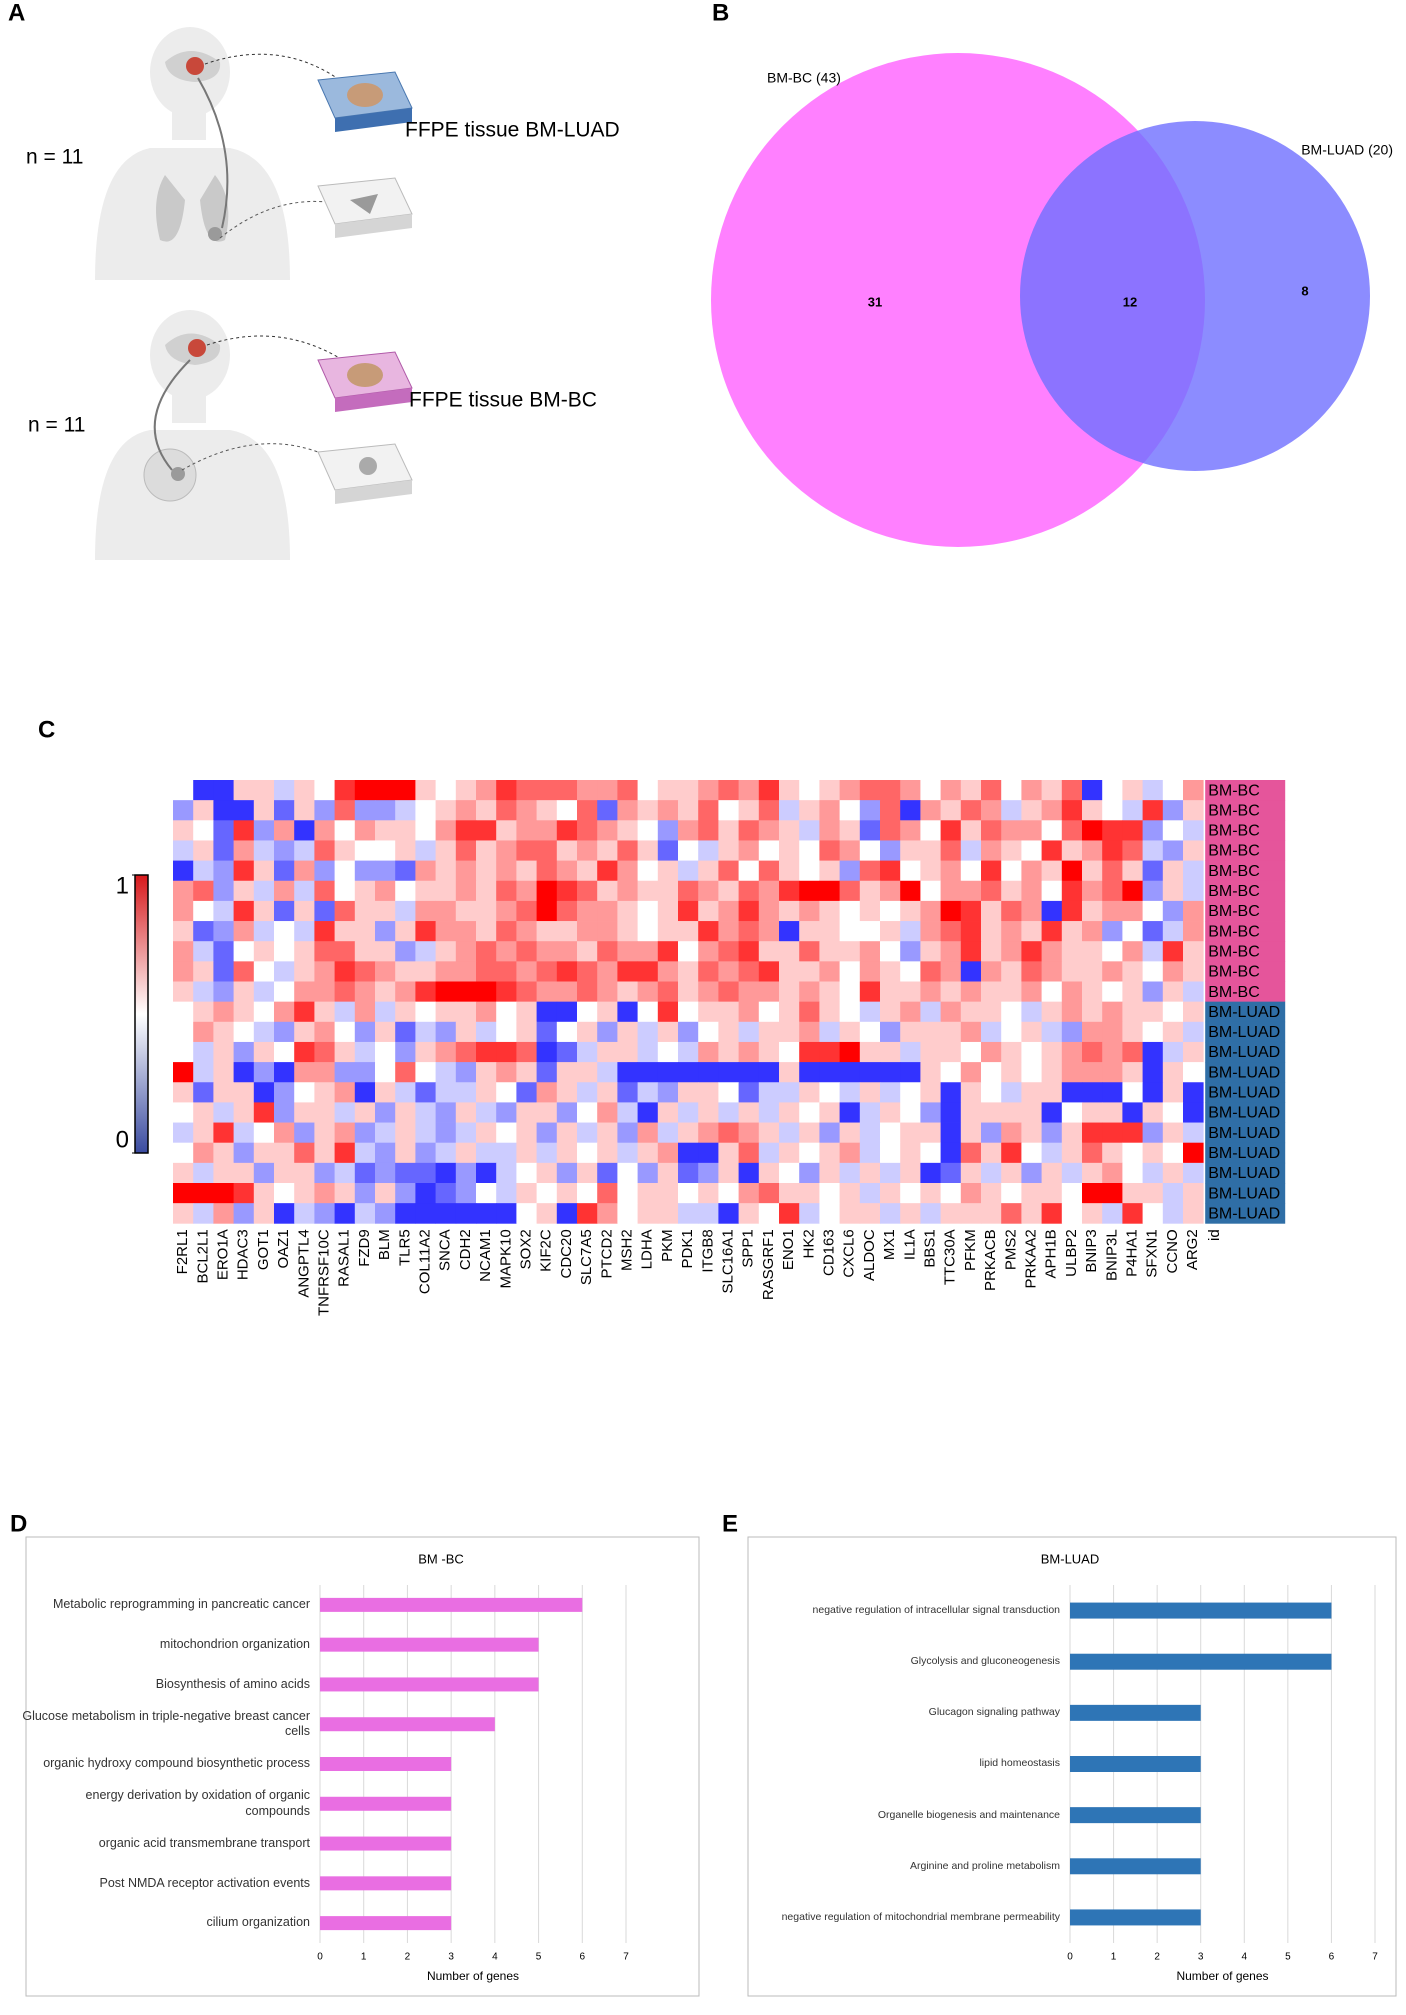 Image resolution: width=1406 pixels, height=2015 pixels. Describe the element at coordinates (386, 1923) in the screenshot. I see `bar` at that location.